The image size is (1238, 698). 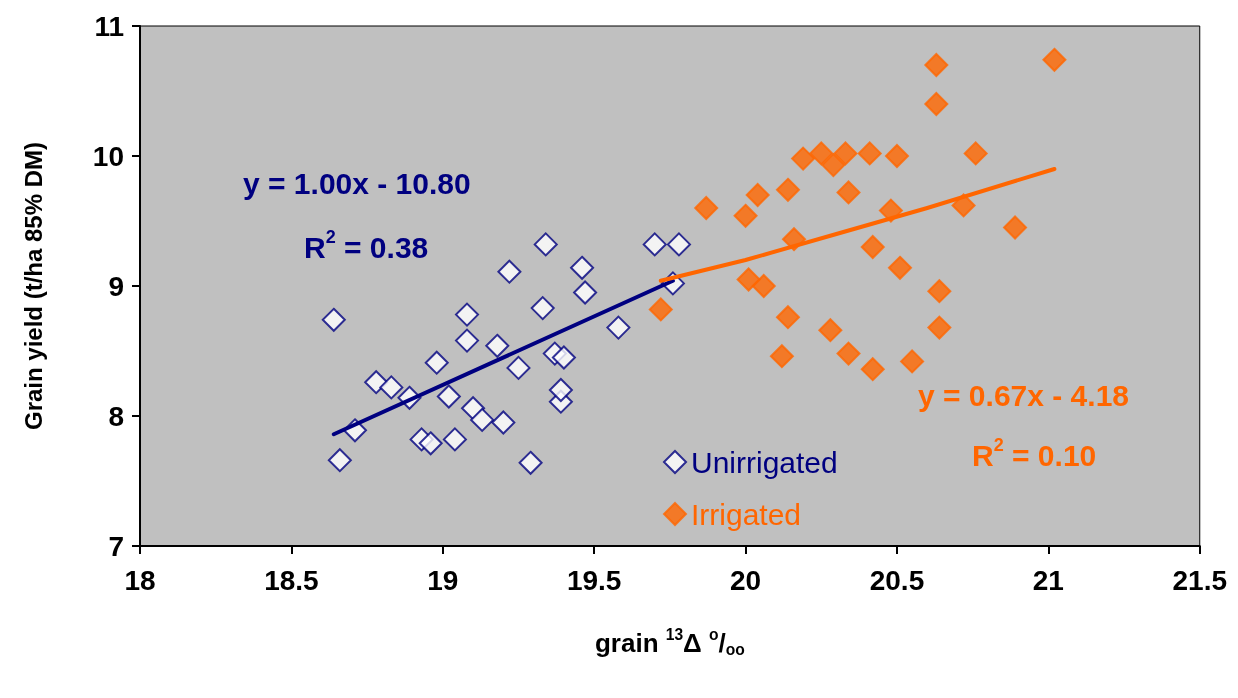 What do you see at coordinates (357, 183) in the screenshot?
I see `annotation: y = 1.00x - 10.80` at bounding box center [357, 183].